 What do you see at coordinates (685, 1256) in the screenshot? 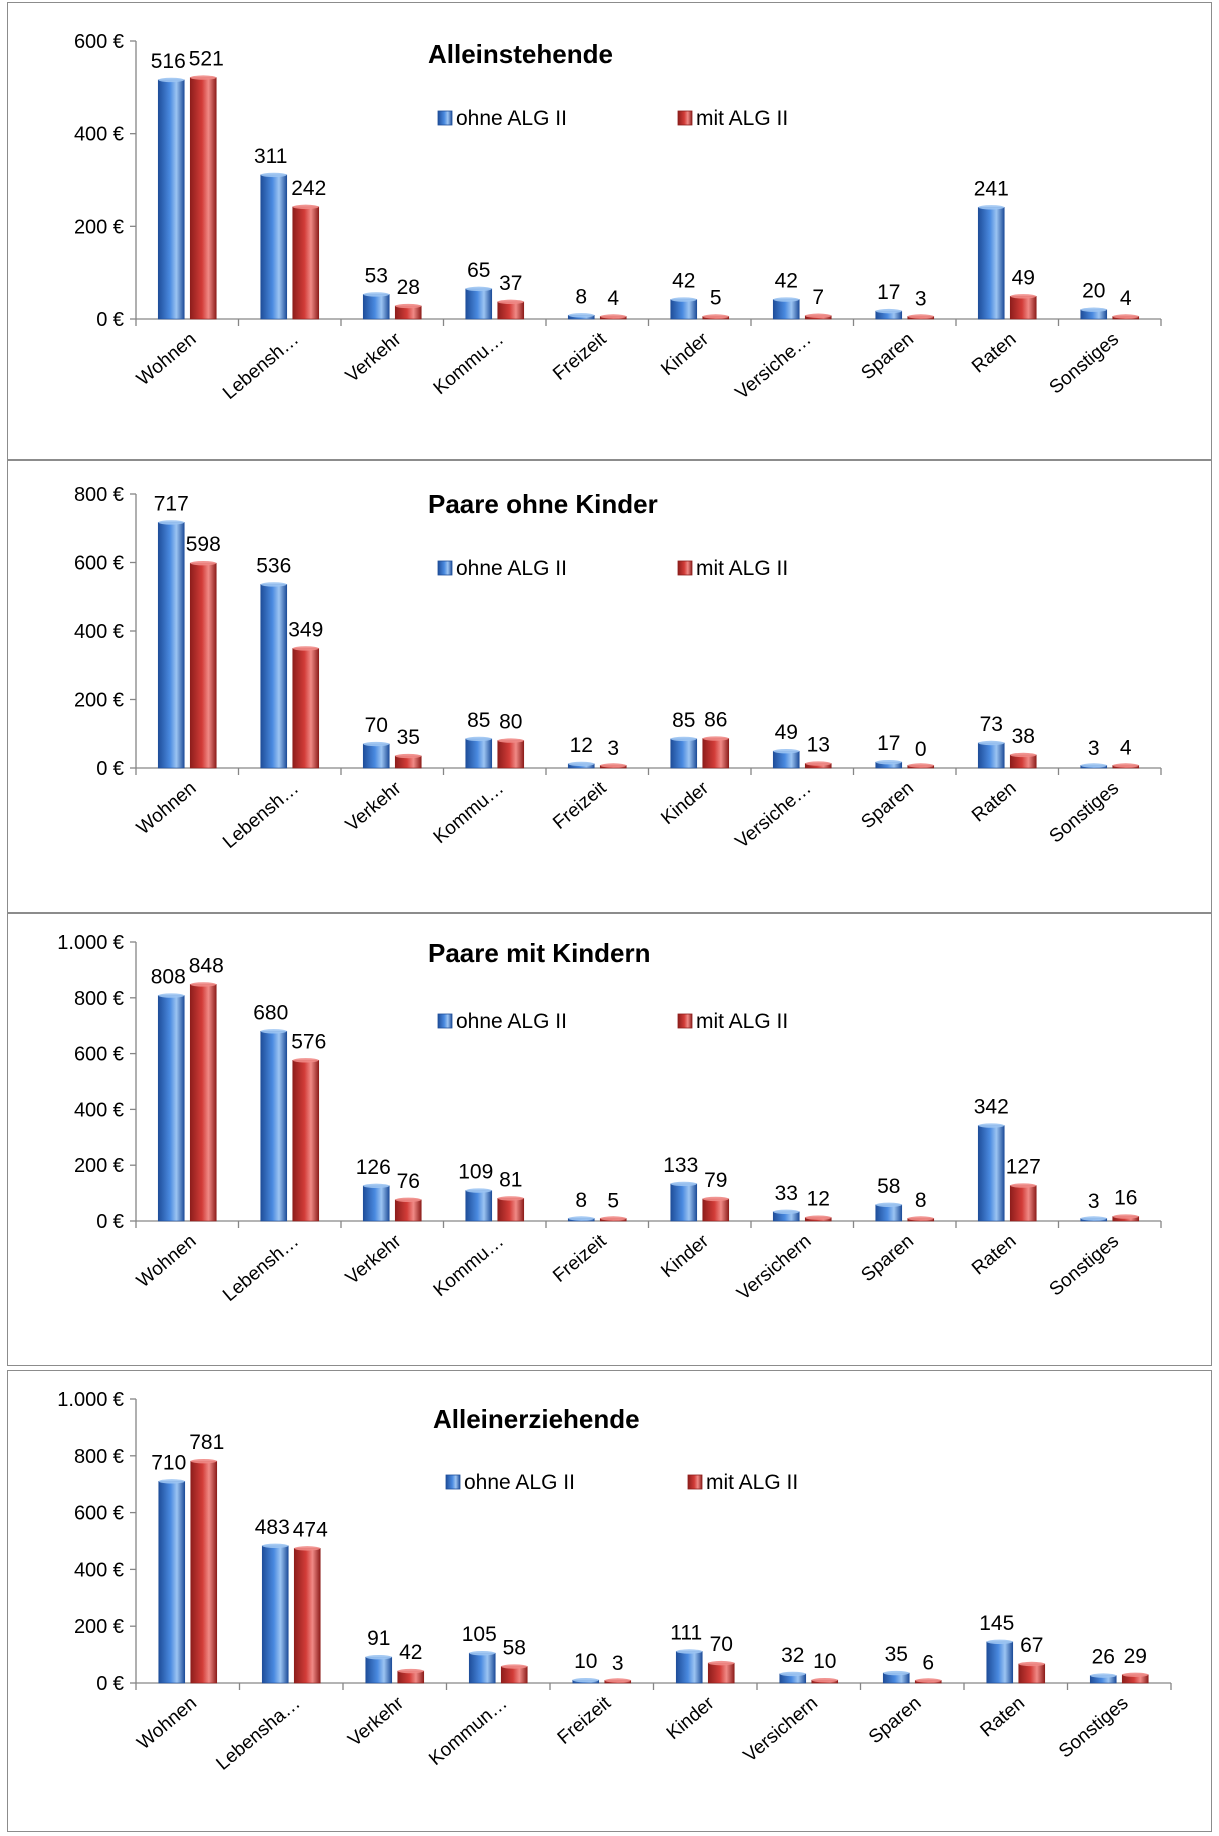
I see `x-category-label: Kinder` at bounding box center [685, 1256].